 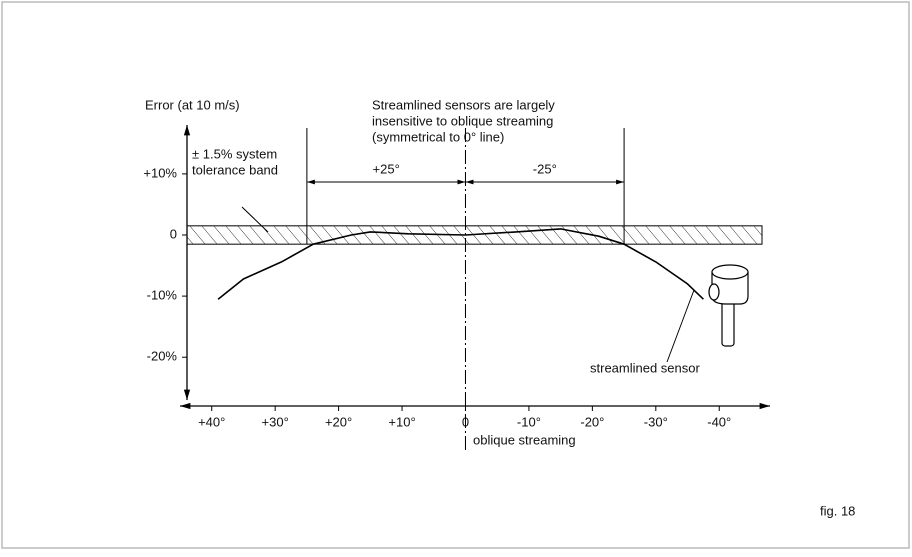 I want to click on dimension-label: +25°, so click(x=386, y=168).